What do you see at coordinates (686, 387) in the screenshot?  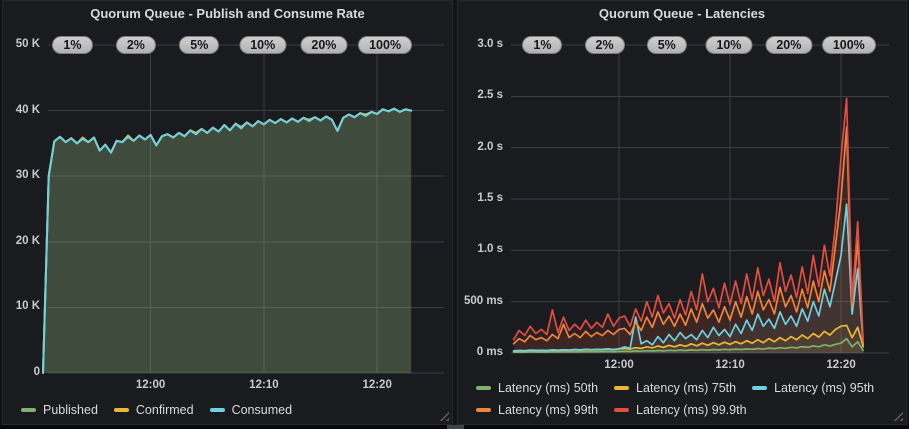 I see `legend-label: Latency (ms) 75th` at bounding box center [686, 387].